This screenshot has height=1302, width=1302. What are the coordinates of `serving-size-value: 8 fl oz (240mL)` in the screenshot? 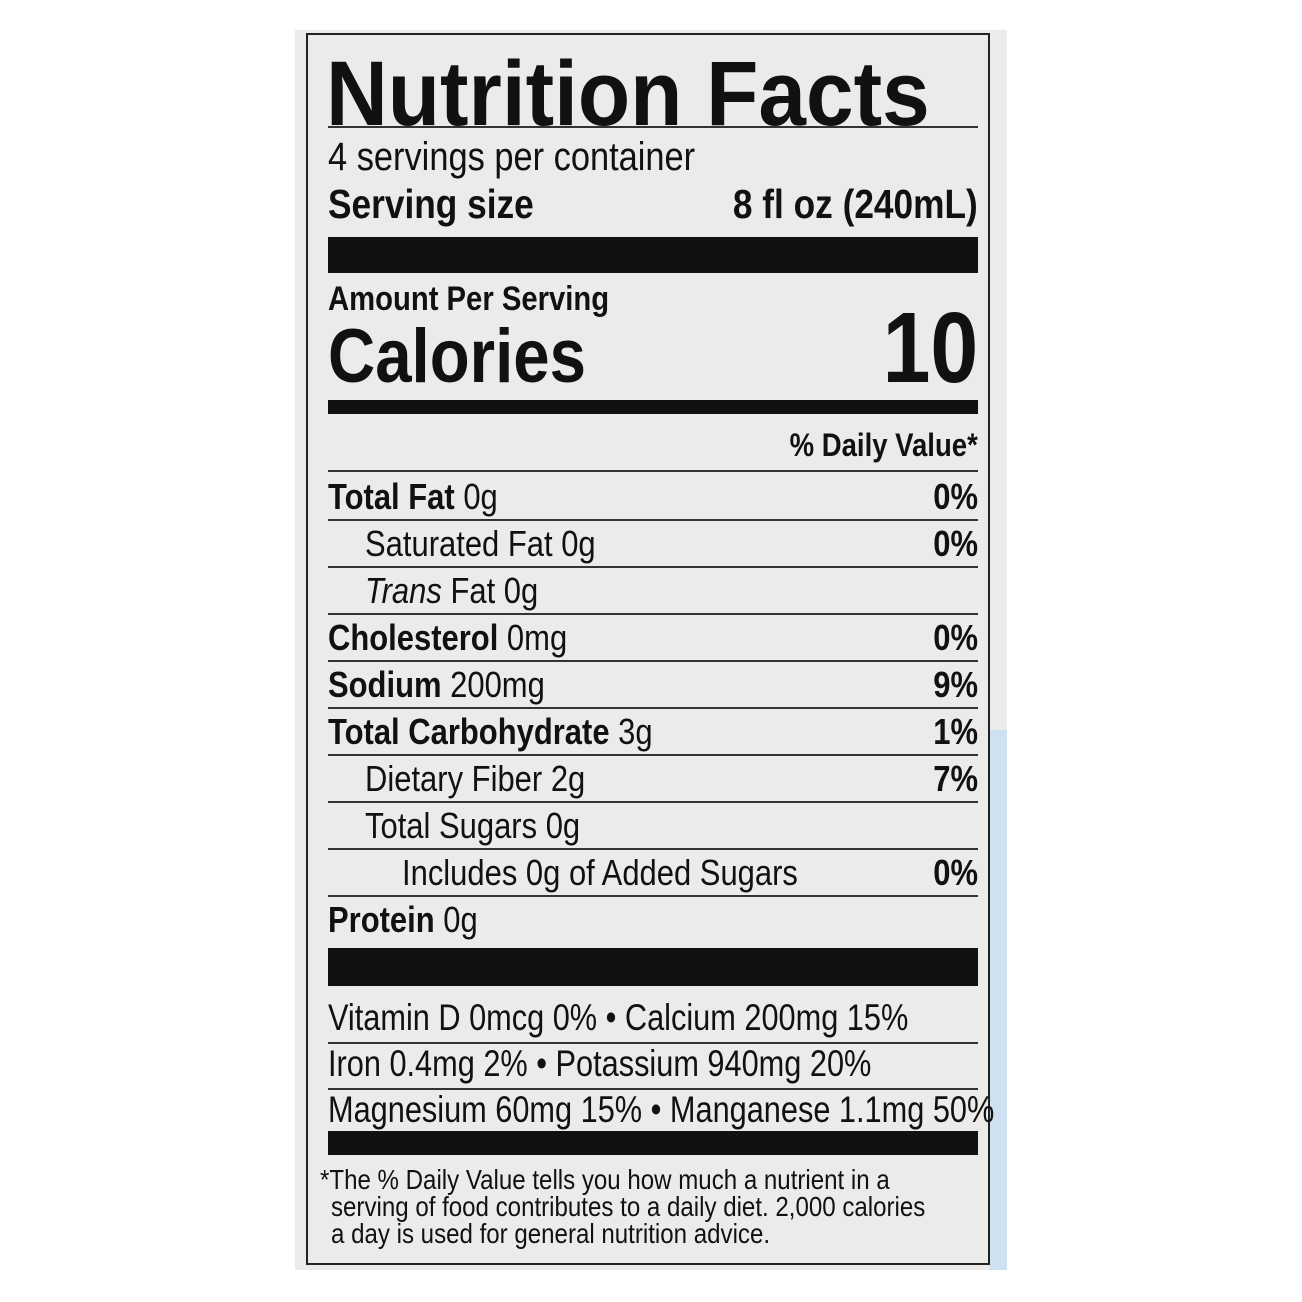 It's located at (855, 204).